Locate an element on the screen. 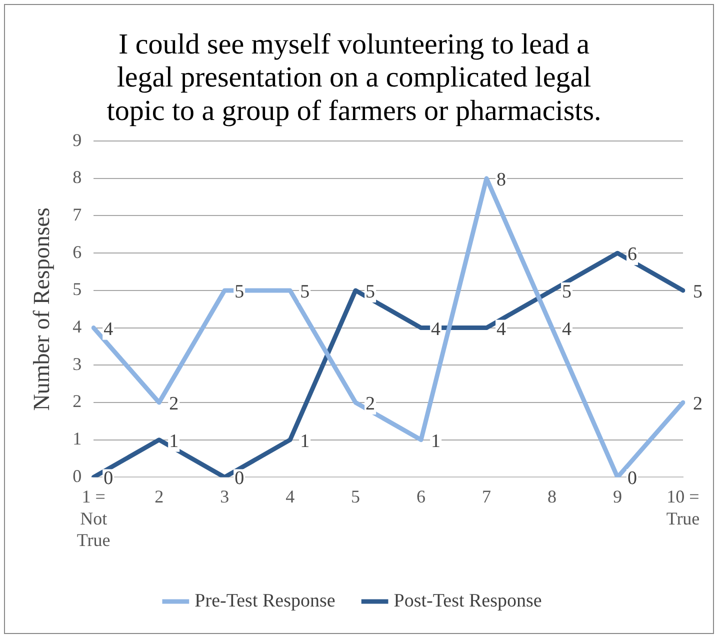  y-tick-label: 7 is located at coordinates (77, 214).